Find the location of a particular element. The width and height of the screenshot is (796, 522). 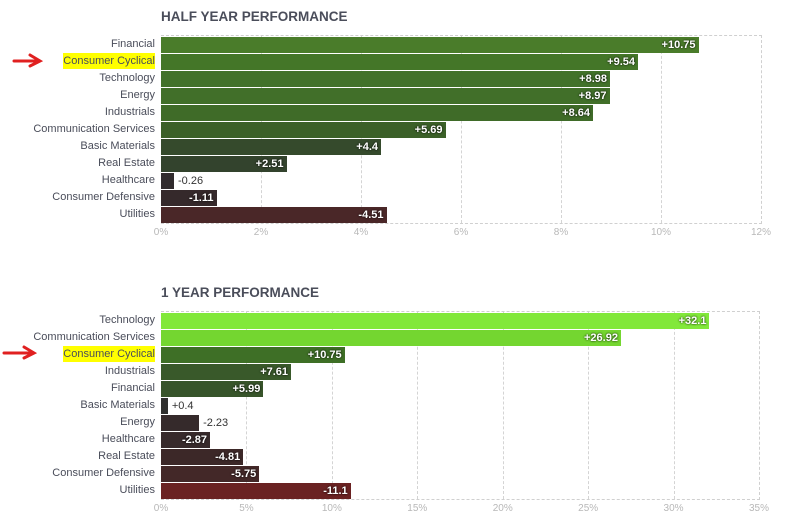

bar-value-label: +8.64 is located at coordinates (576, 113).